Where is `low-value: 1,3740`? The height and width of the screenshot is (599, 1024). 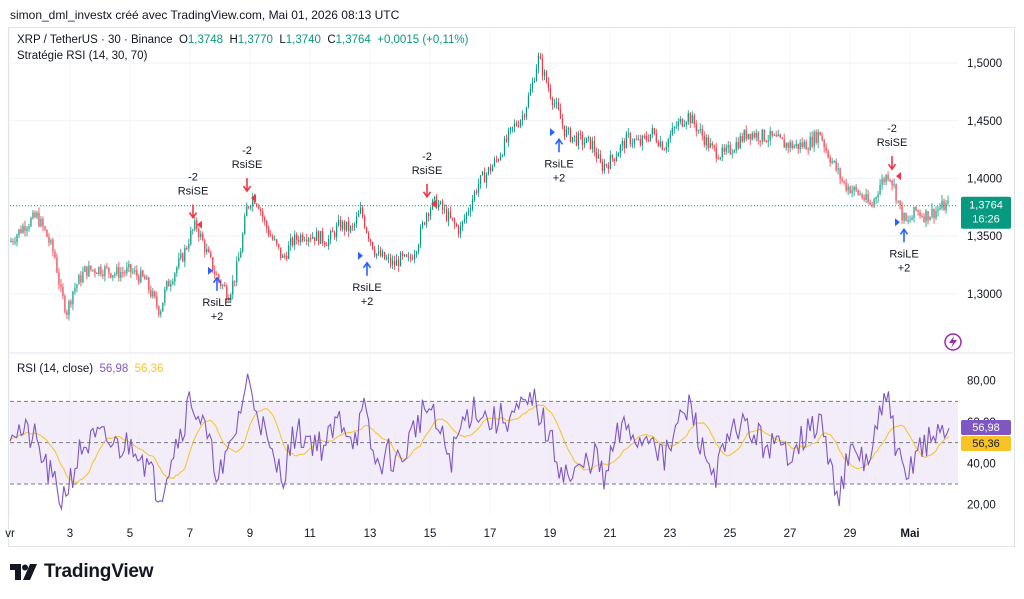
low-value: 1,3740 is located at coordinates (303, 40).